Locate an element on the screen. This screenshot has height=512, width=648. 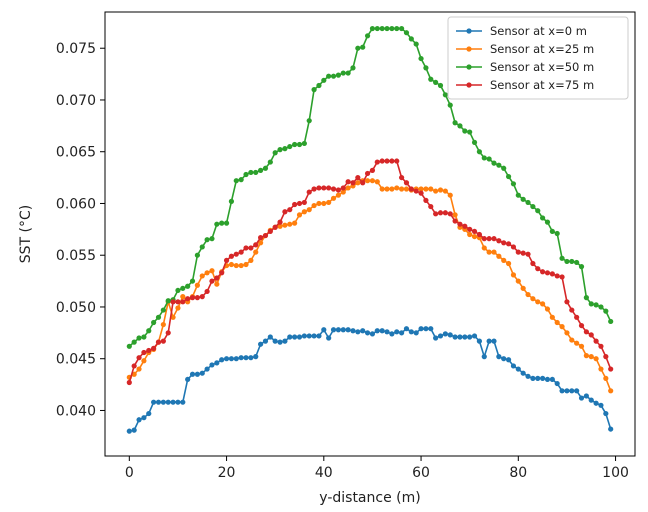
legend-swatch-marker is located at coordinates (469, 67).